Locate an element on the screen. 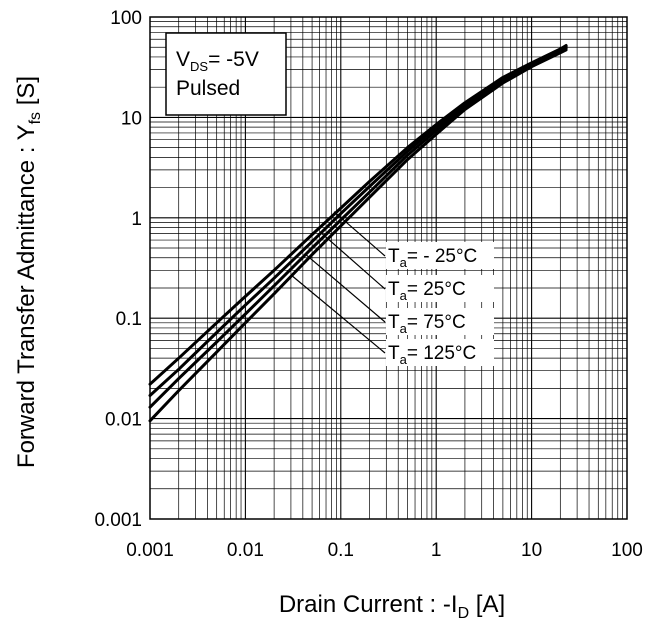 Image resolution: width=661 pixels, height=618 pixels. note-box is located at coordinates (226, 74).